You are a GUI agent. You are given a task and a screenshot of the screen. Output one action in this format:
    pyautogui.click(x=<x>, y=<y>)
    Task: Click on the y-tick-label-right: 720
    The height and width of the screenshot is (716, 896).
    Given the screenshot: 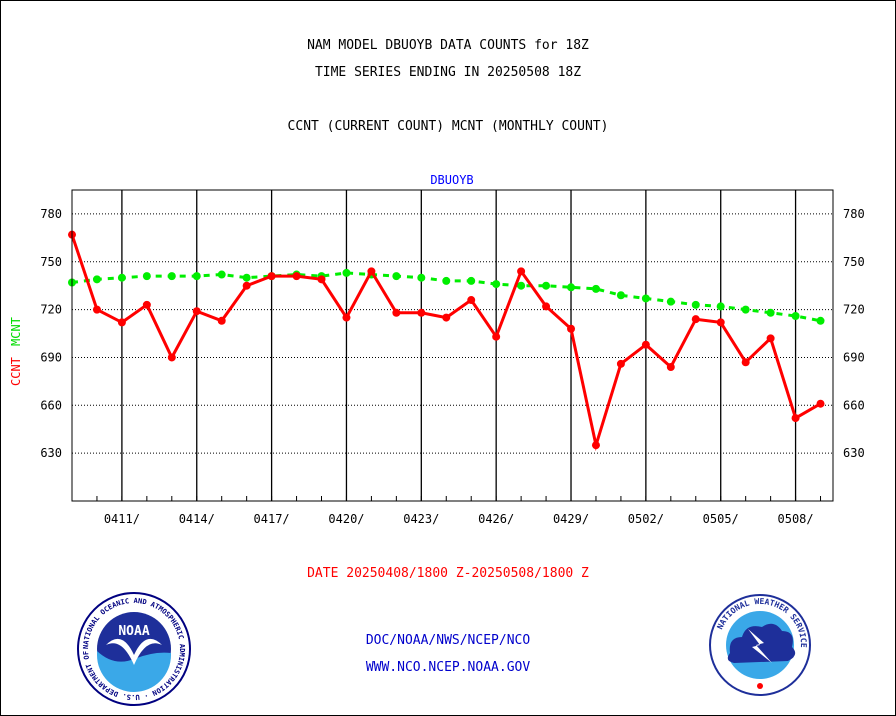 What is the action you would take?
    pyautogui.click(x=854, y=310)
    